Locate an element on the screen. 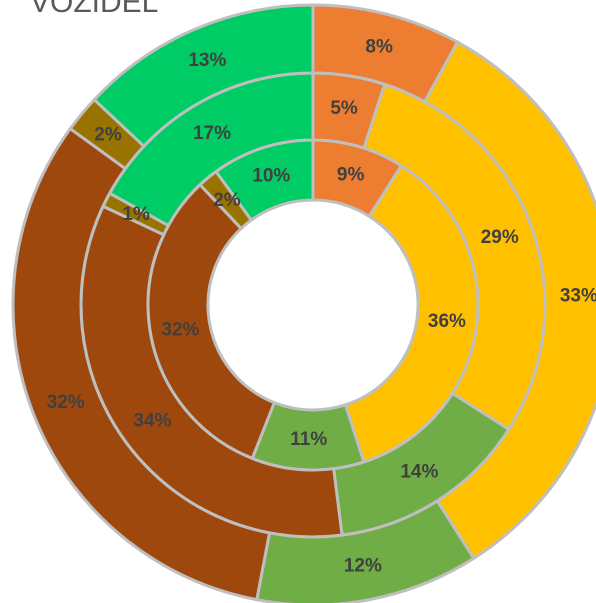  data-label: 29% is located at coordinates (500, 237).